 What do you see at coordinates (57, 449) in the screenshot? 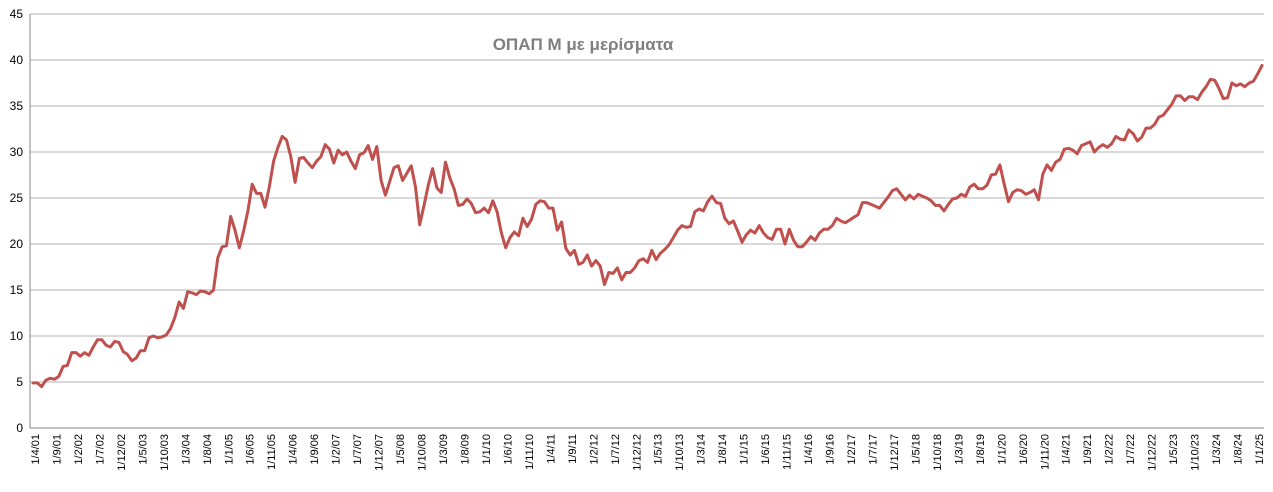
I see `x-tick-label: 1/9/01` at bounding box center [57, 449].